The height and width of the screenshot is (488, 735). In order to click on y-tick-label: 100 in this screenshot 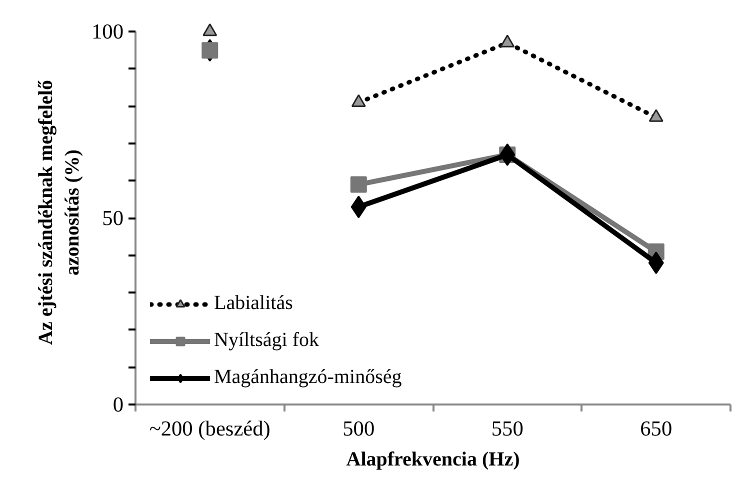, I will do `click(108, 32)`.